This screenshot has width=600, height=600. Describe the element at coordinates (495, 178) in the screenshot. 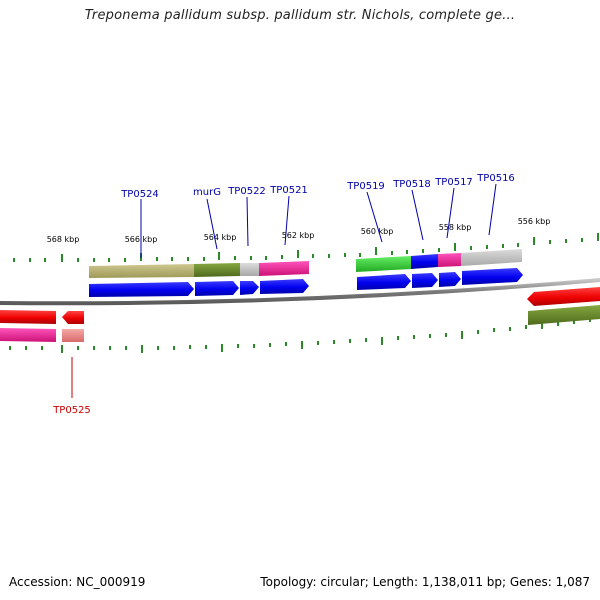

I see `gene-label-tp0516: TP0516` at that location.